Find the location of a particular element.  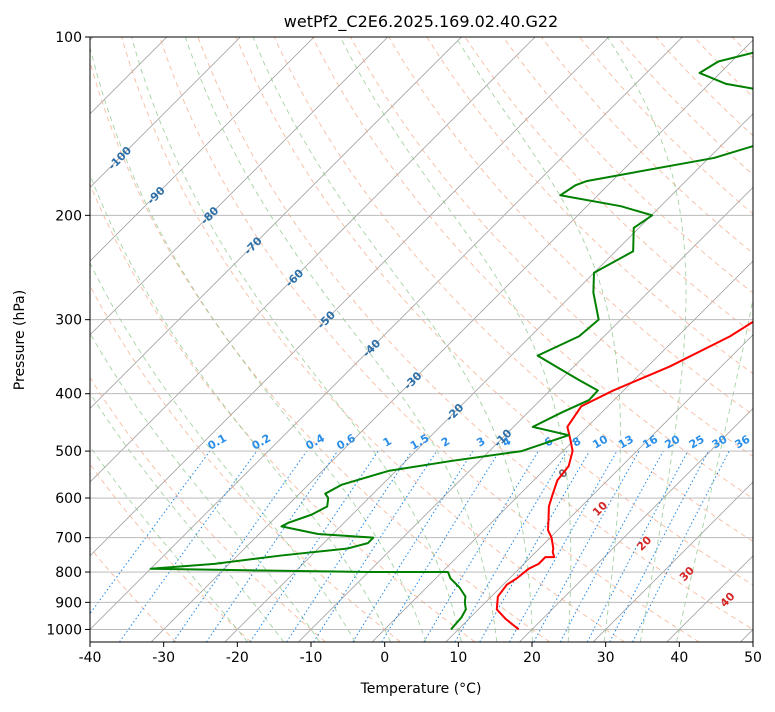

x-tick-label: -10 is located at coordinates (311, 658).